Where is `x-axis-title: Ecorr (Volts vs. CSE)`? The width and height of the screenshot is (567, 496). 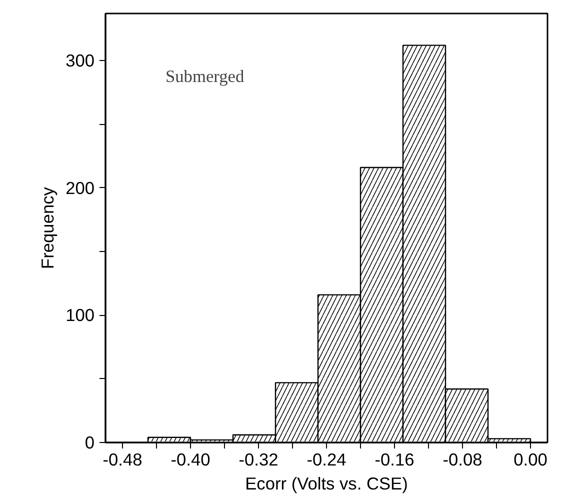 x-axis-title: Ecorr (Volts vs. CSE) is located at coordinates (326, 484).